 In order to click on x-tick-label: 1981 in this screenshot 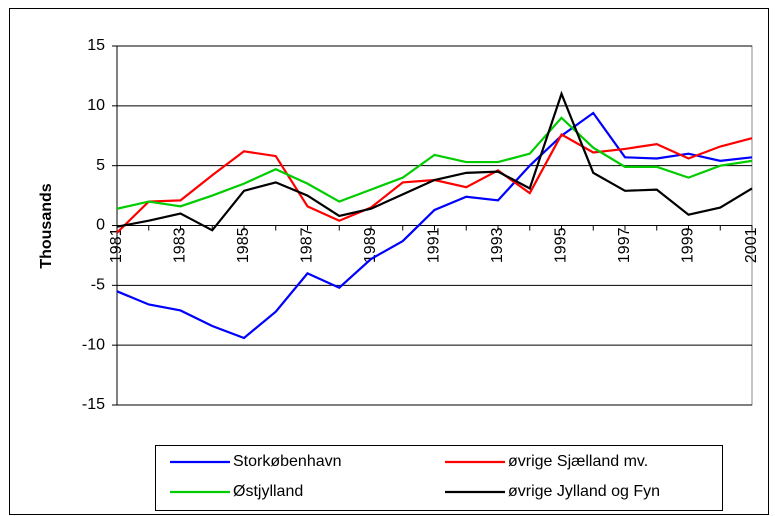, I will do `click(116, 245)`.